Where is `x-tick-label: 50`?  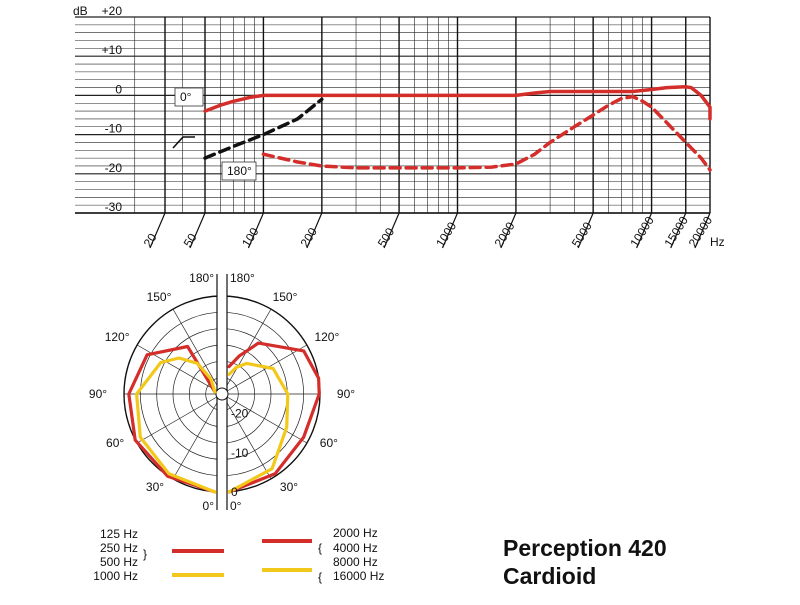
x-tick-label: 50 is located at coordinates (190, 240).